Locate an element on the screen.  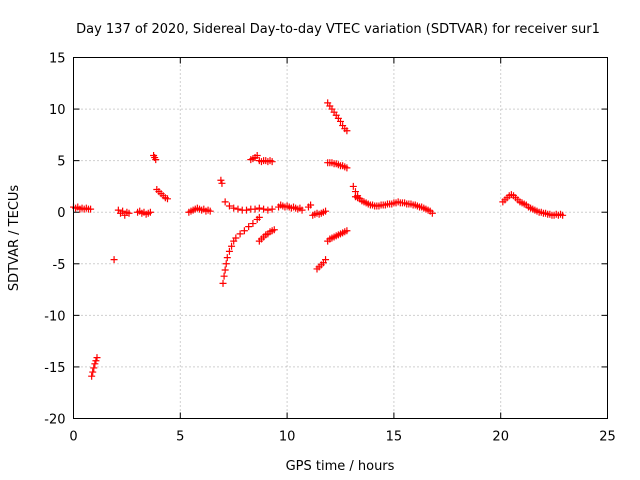
x-tick-label: 15 is located at coordinates (394, 437).